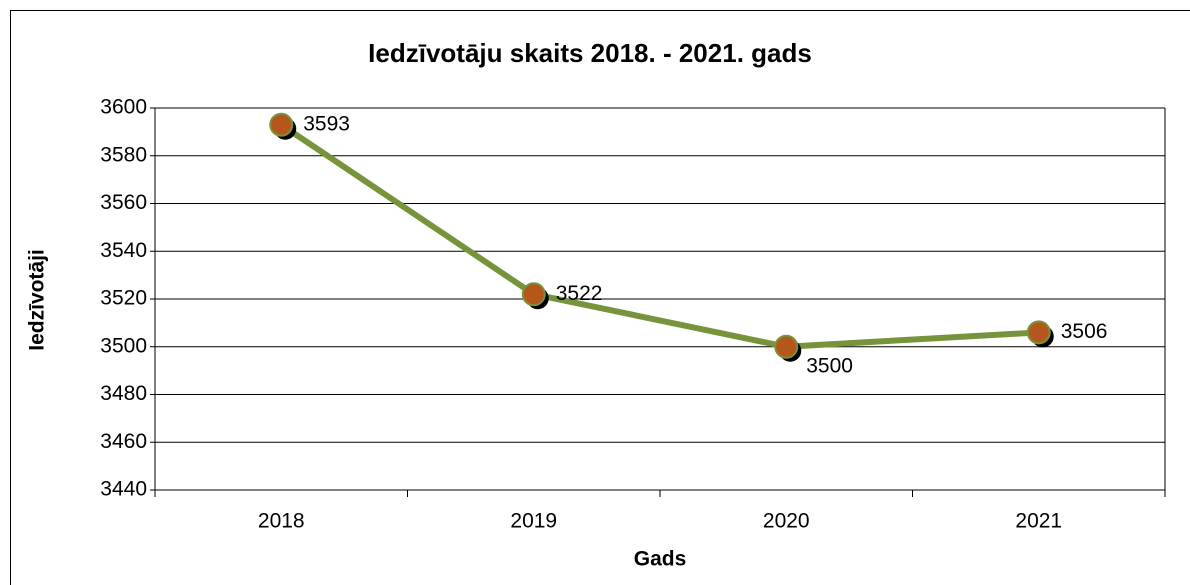 The image size is (1190, 585). What do you see at coordinates (1038, 521) in the screenshot?
I see `x-tick-label: 2021` at bounding box center [1038, 521].